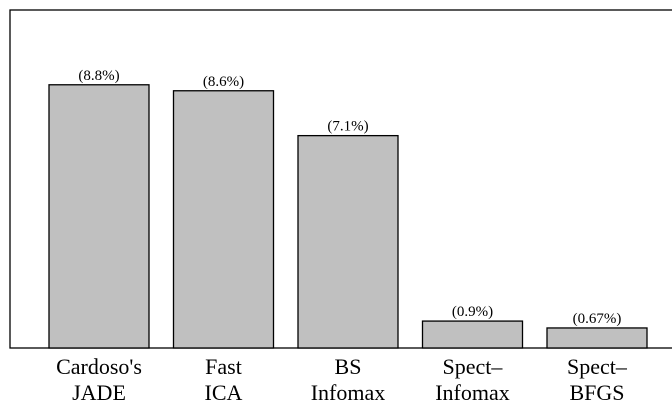 This screenshot has height=410, width=672. Describe the element at coordinates (597, 366) in the screenshot. I see `x-tick-label-4-line-0: Spect–` at that location.